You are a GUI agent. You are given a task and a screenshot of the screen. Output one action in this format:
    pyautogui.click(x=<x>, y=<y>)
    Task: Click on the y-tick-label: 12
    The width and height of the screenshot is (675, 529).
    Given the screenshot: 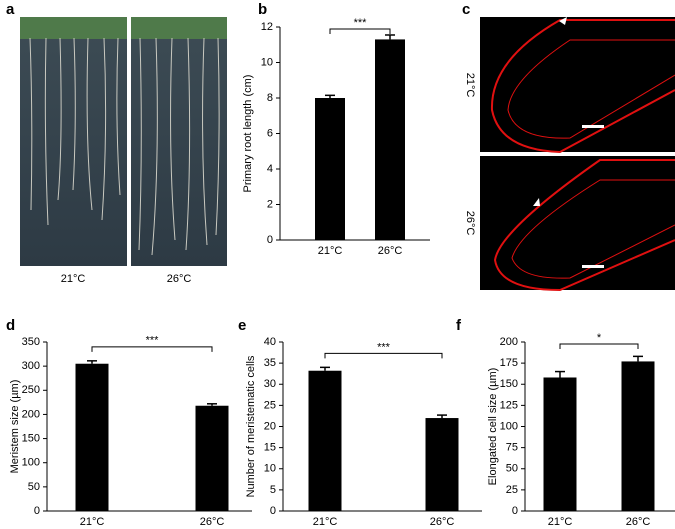 What is the action you would take?
    pyautogui.click(x=267, y=27)
    